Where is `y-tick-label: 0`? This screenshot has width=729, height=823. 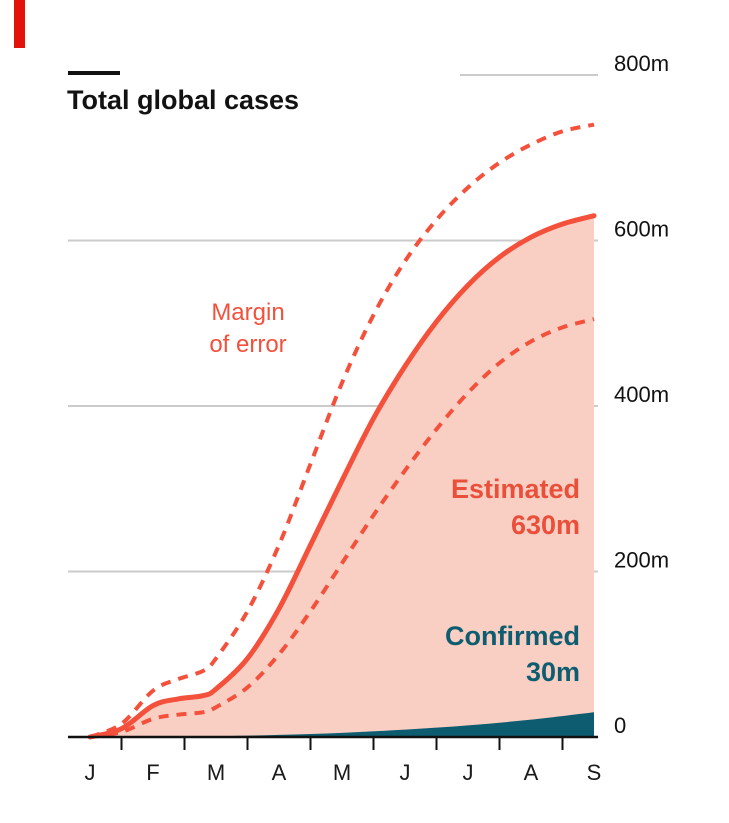
y-tick-label: 0 is located at coordinates (620, 725).